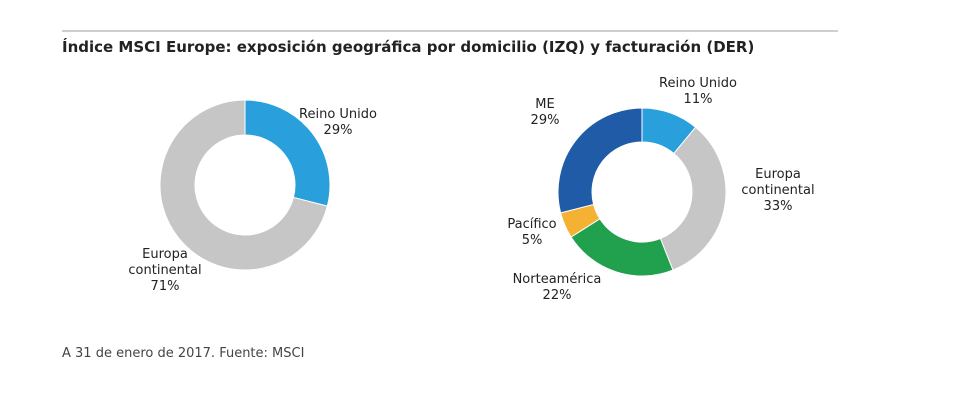  Describe the element at coordinates (338, 130) in the screenshot. I see `donut-0-label-0-line-1: 29%` at that location.